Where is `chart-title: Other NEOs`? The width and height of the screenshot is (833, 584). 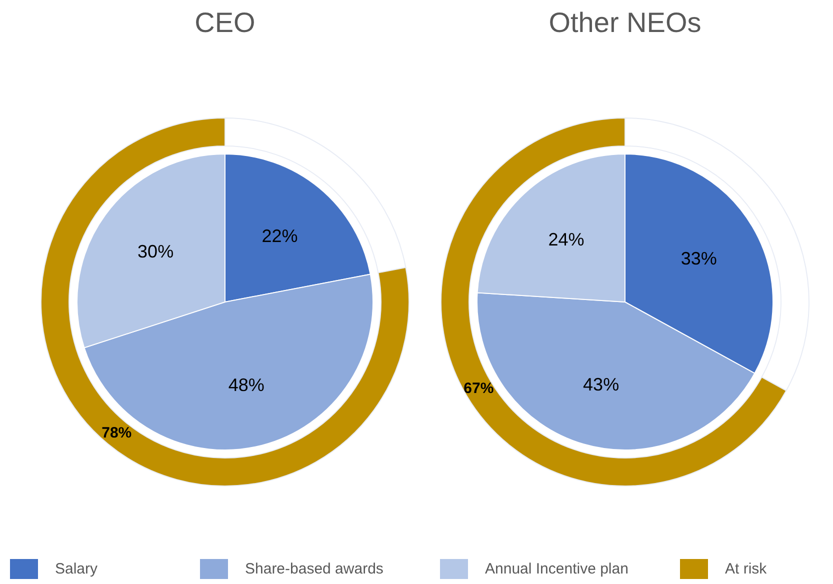
chart-title: Other NEOs is located at coordinates (625, 22).